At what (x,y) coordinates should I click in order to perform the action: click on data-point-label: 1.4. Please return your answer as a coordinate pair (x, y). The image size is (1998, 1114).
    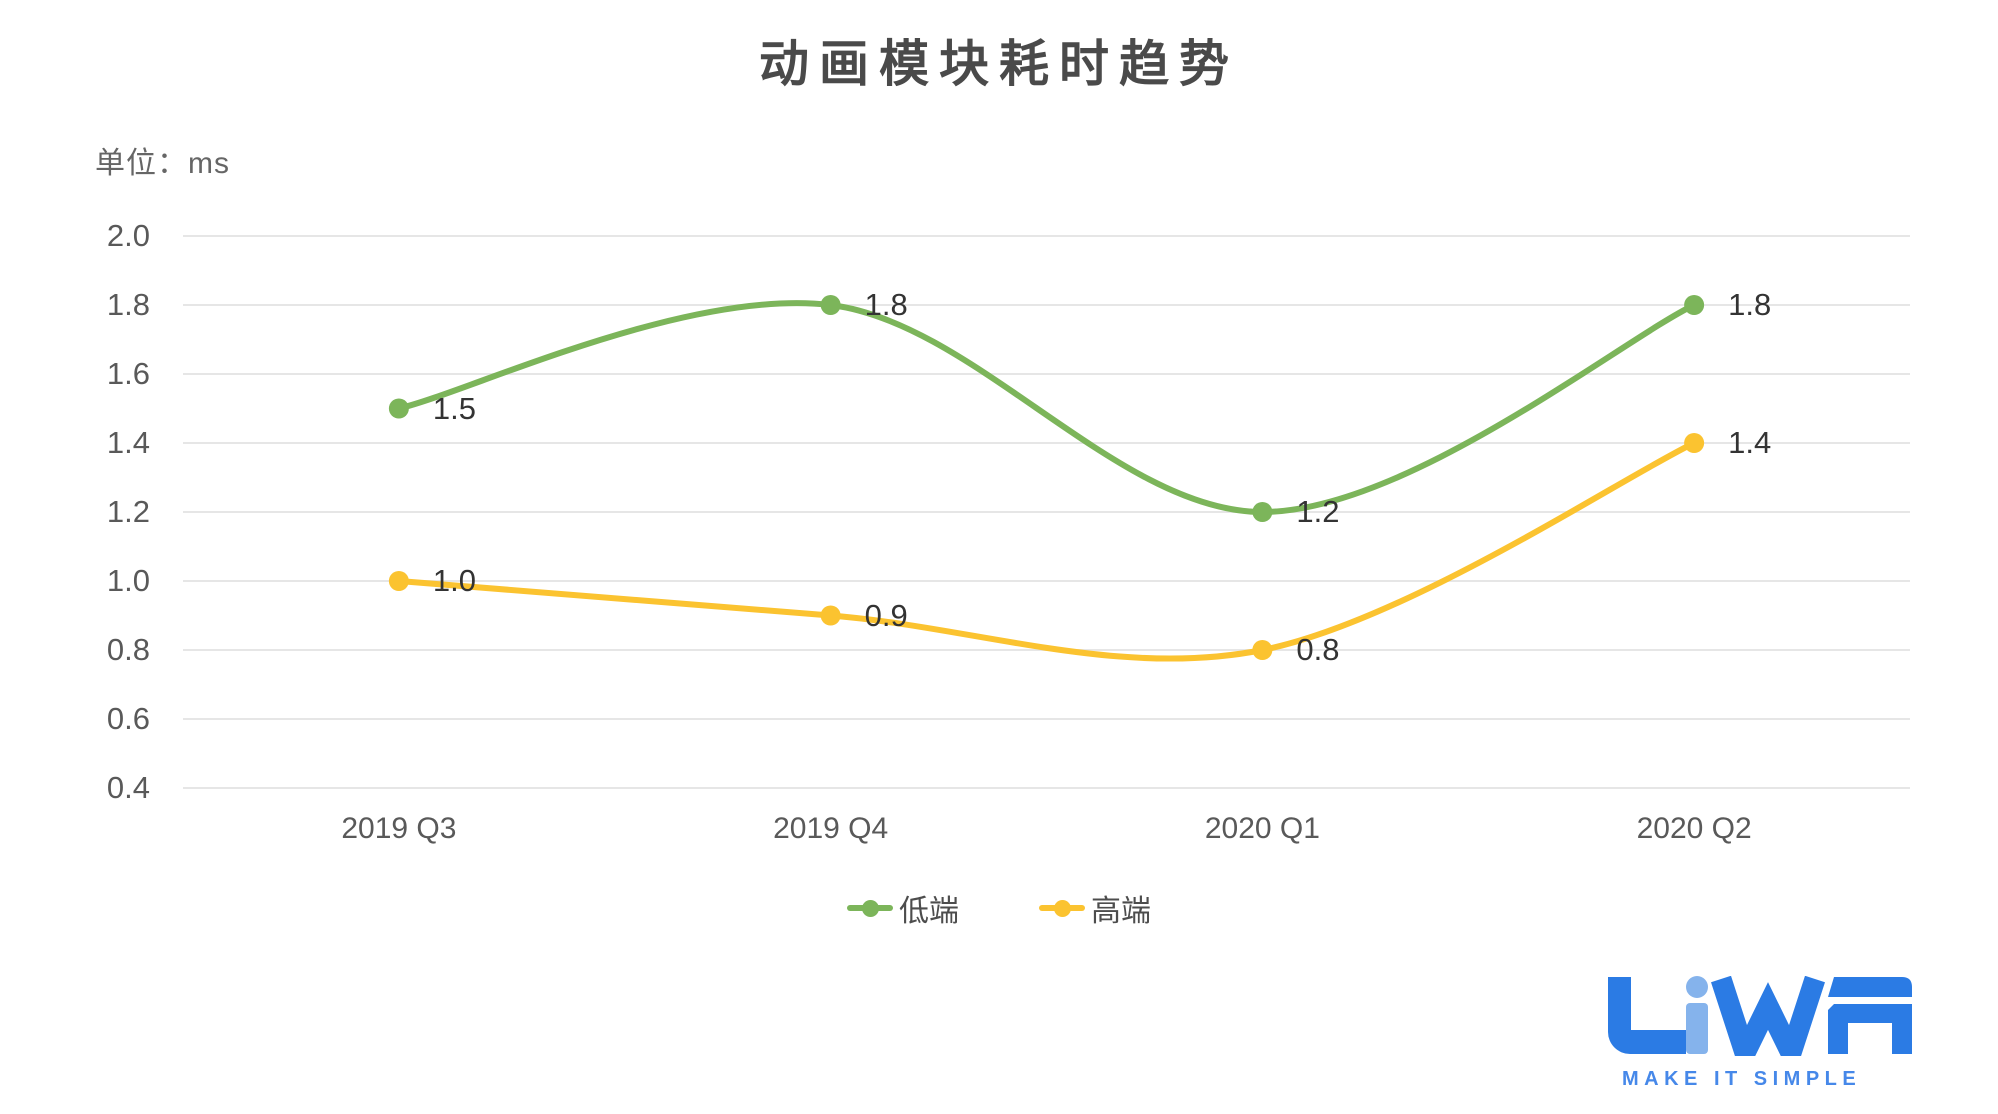
    Looking at the image, I should click on (1750, 442).